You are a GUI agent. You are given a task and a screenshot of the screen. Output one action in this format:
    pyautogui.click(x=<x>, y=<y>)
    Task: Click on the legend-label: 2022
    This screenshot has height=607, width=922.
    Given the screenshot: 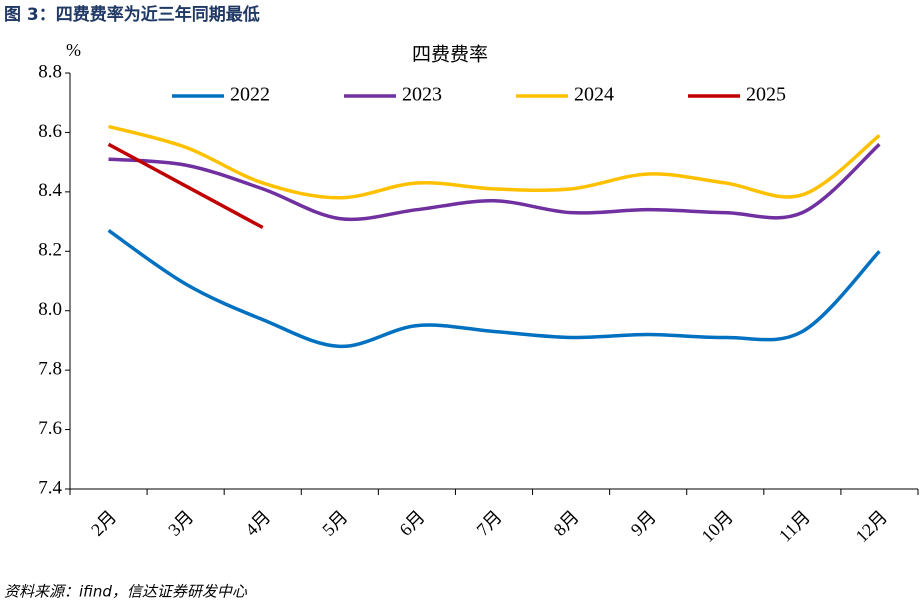 What is the action you would take?
    pyautogui.click(x=250, y=95)
    